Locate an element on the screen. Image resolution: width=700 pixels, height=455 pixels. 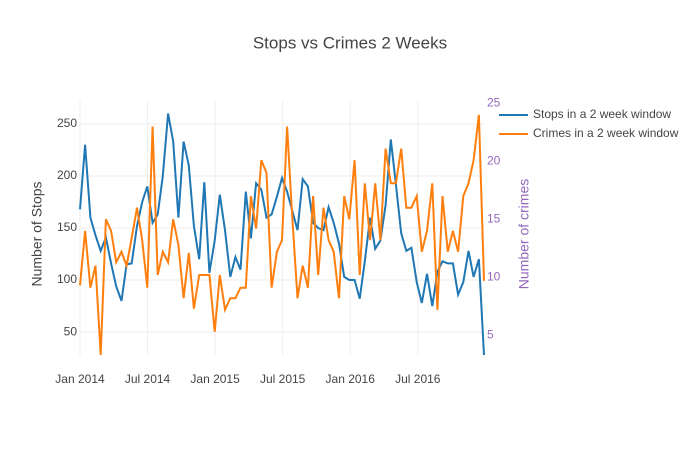
x-tick-label: Jan 2014 is located at coordinates (80, 379).